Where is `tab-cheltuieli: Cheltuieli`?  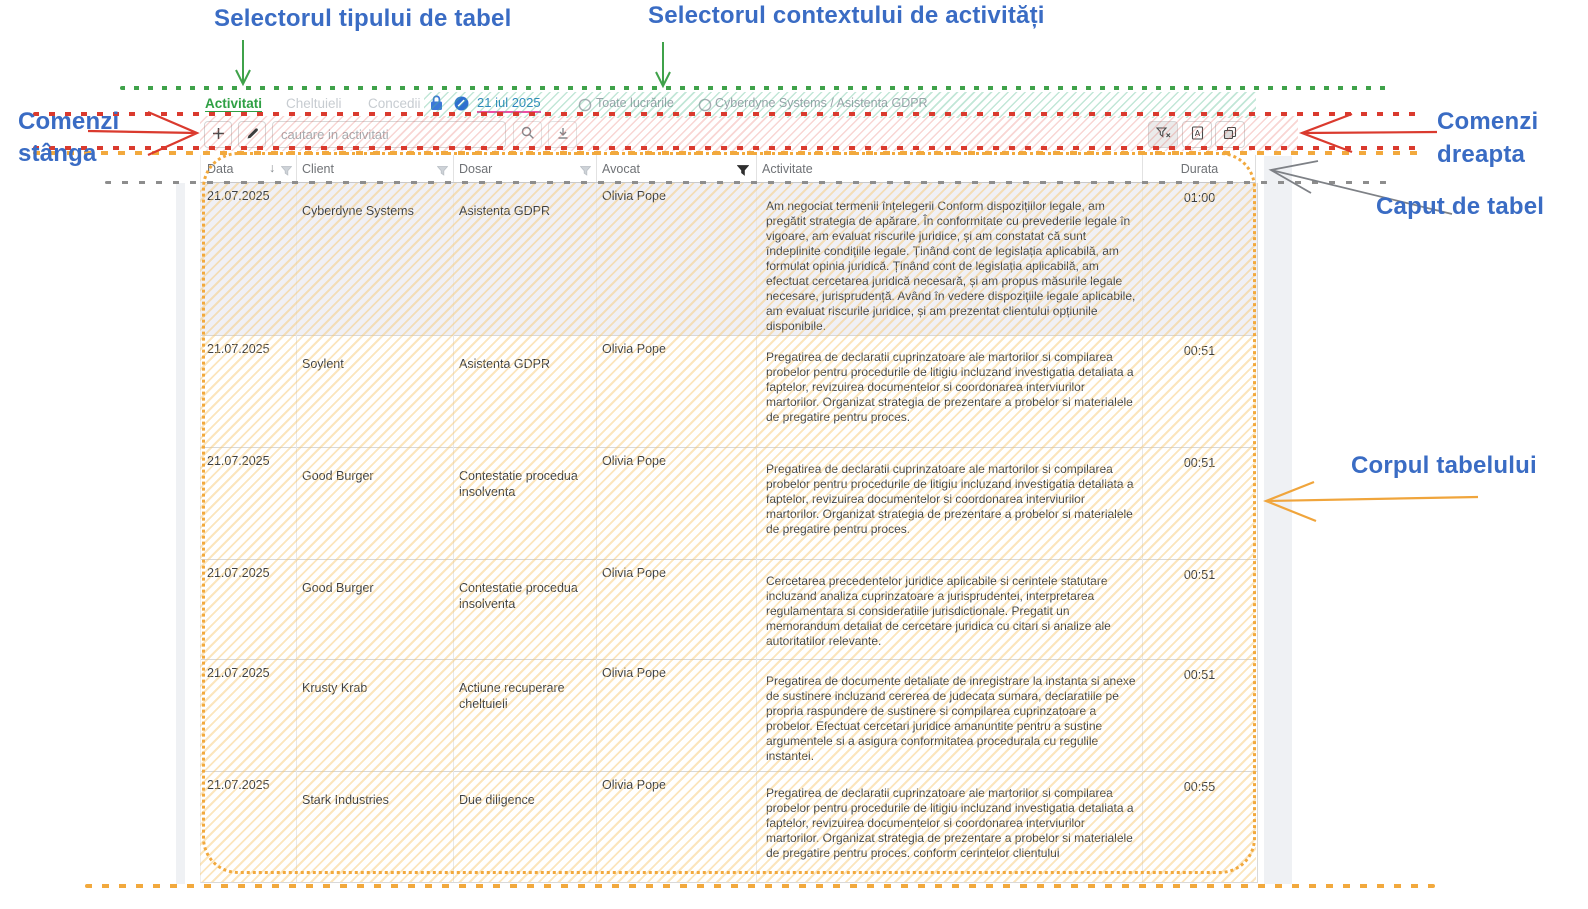 tab-cheltuieli: Cheltuieli is located at coordinates (314, 103).